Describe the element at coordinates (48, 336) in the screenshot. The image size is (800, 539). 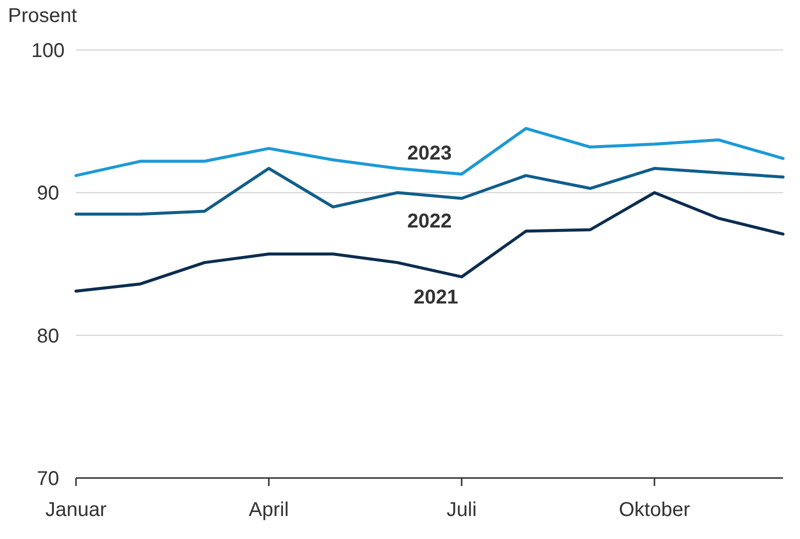
I see `y-tick-label: 80` at that location.